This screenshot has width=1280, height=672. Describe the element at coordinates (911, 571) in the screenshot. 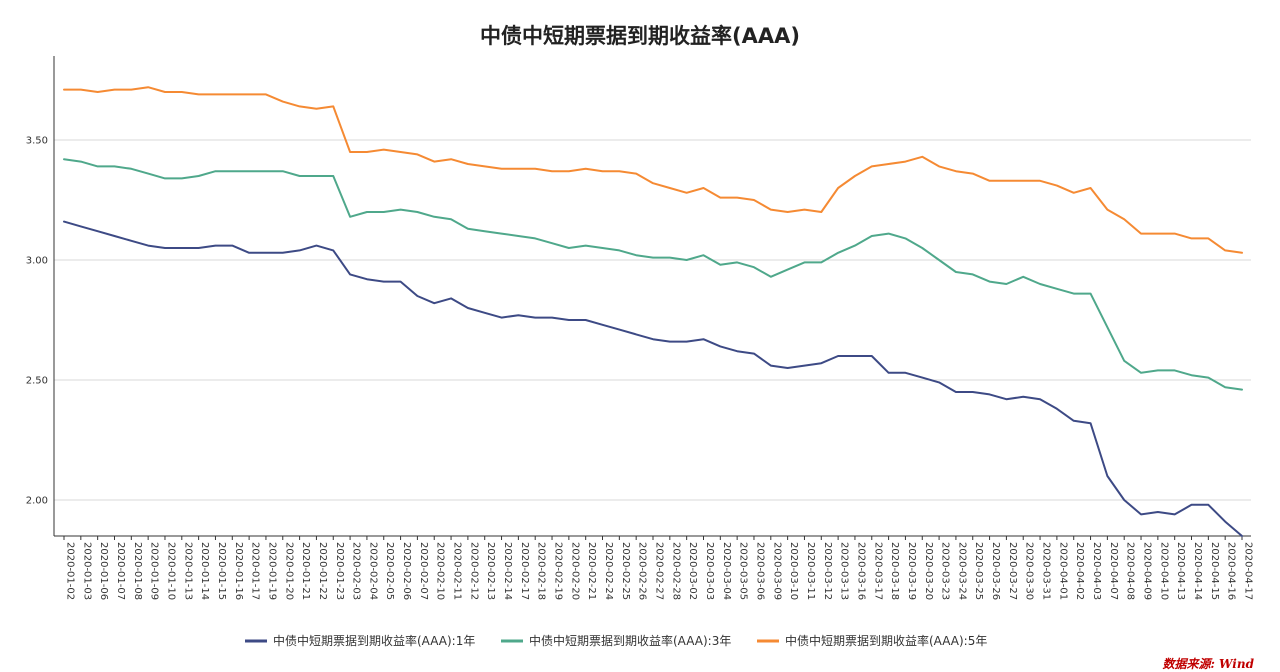

I see `x-tick-label: 2020-03-19` at that location.